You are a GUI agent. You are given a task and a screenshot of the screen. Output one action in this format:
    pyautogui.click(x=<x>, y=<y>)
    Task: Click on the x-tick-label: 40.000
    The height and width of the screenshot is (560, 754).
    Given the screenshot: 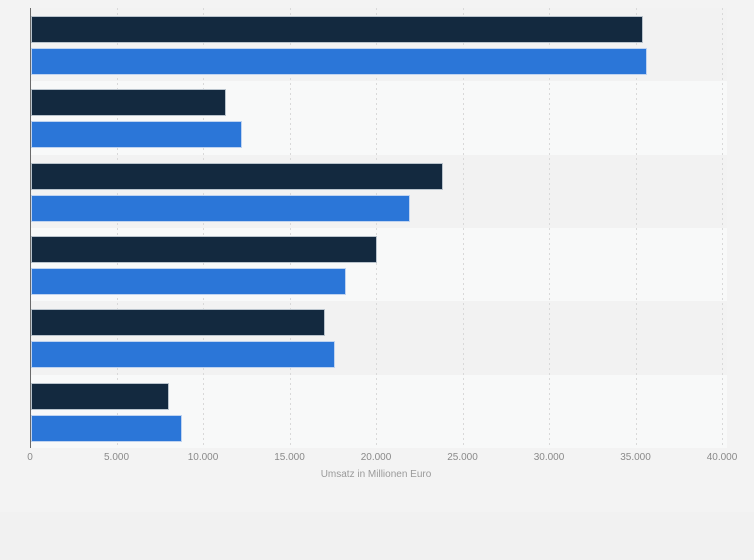 What is the action you would take?
    pyautogui.click(x=722, y=457)
    